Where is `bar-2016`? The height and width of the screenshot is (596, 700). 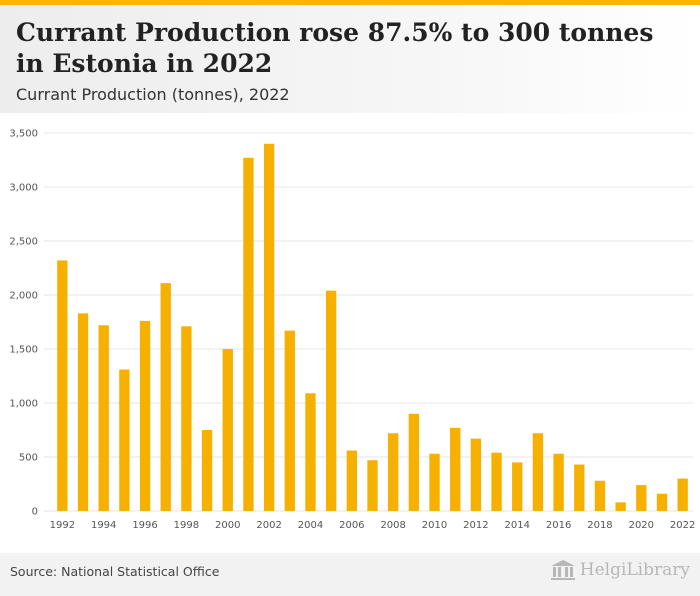
bar-2016 is located at coordinates (558, 482).